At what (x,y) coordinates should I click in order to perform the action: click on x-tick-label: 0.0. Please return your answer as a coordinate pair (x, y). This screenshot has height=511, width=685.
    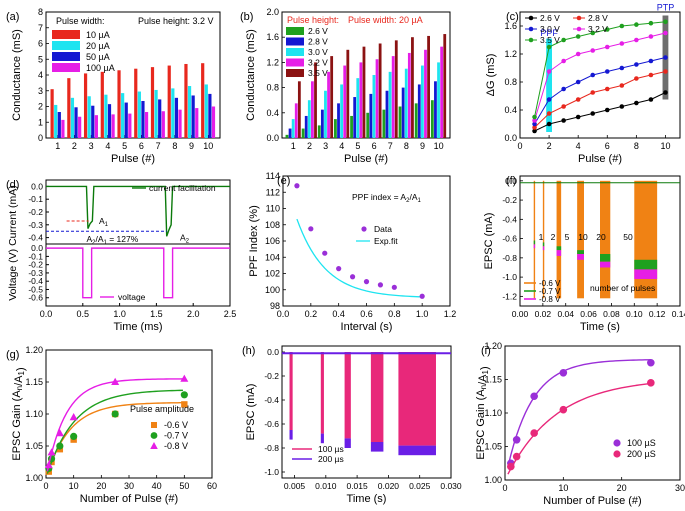
    Looking at the image, I should click on (46, 314).